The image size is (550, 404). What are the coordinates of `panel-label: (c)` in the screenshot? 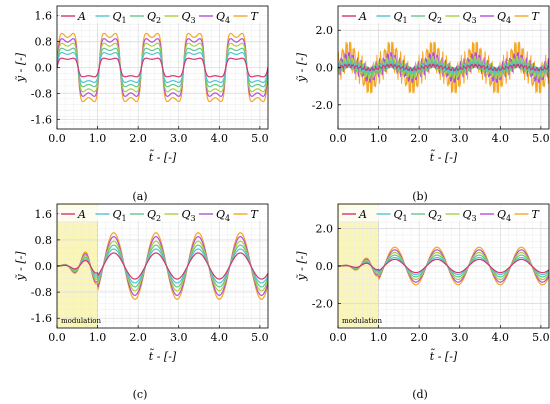 It's located at (140, 394).